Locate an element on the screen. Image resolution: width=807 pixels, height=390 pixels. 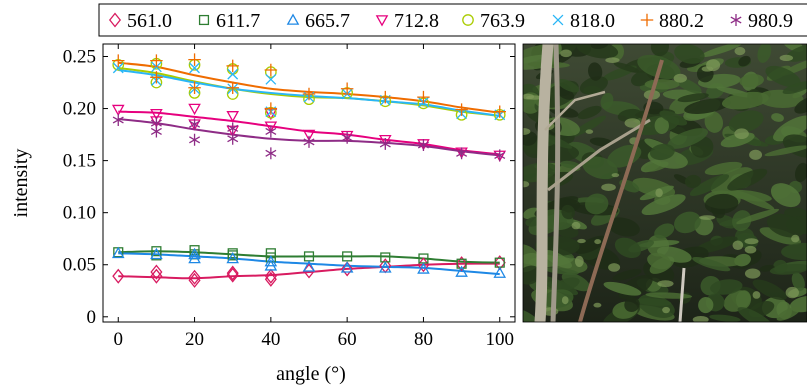
legend-marker-665.7 is located at coordinates (293, 19).